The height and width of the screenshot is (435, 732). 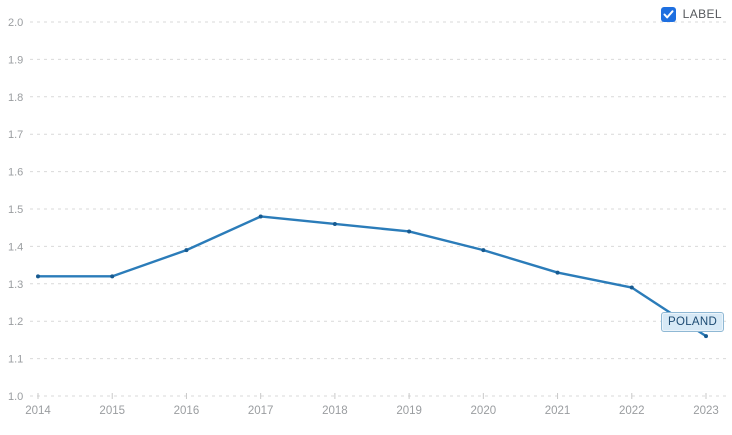 What do you see at coordinates (558, 411) in the screenshot?
I see `x-axis-label: 2021` at bounding box center [558, 411].